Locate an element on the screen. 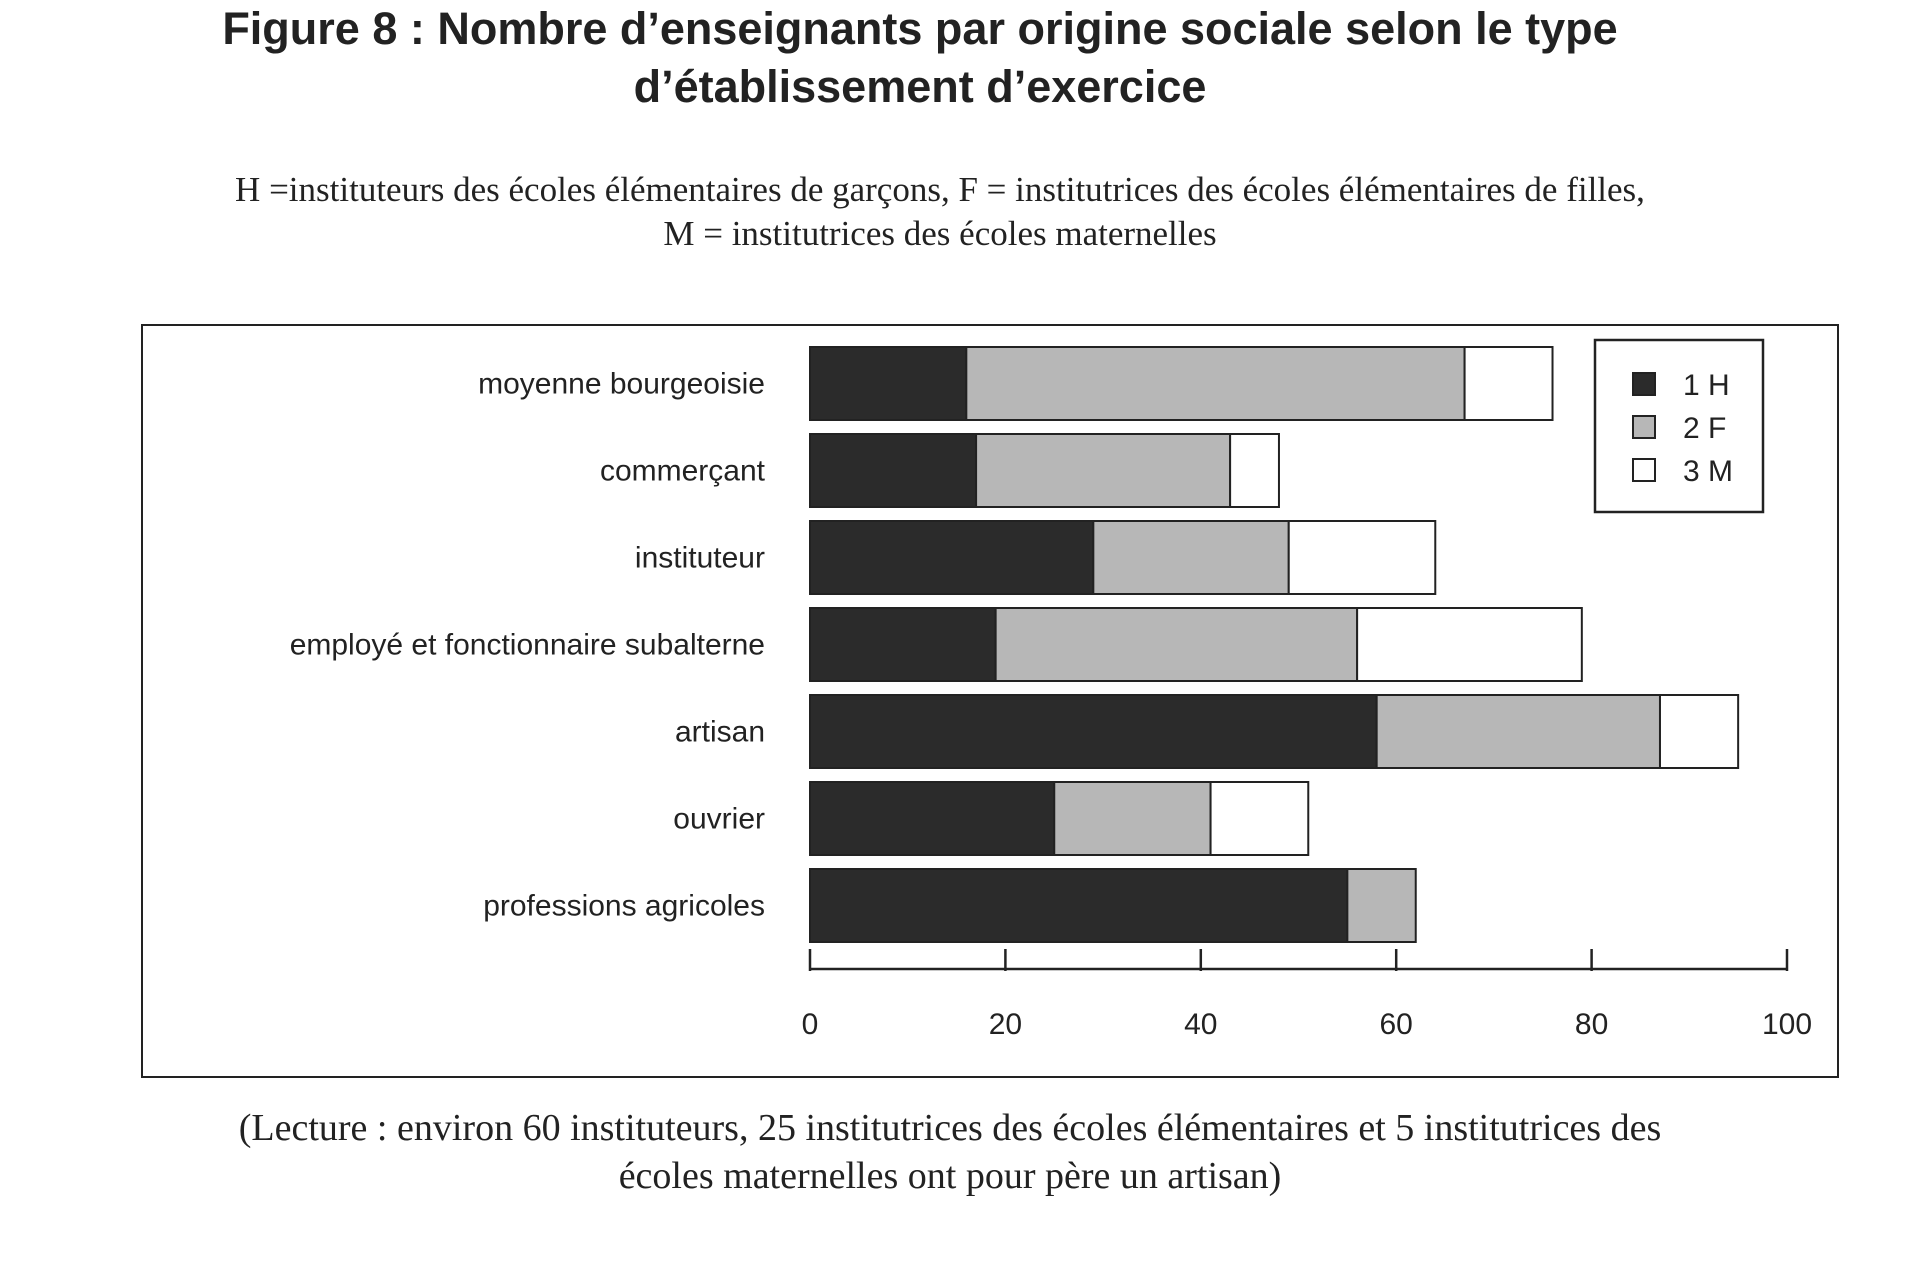  legend-box is located at coordinates (1679, 426).